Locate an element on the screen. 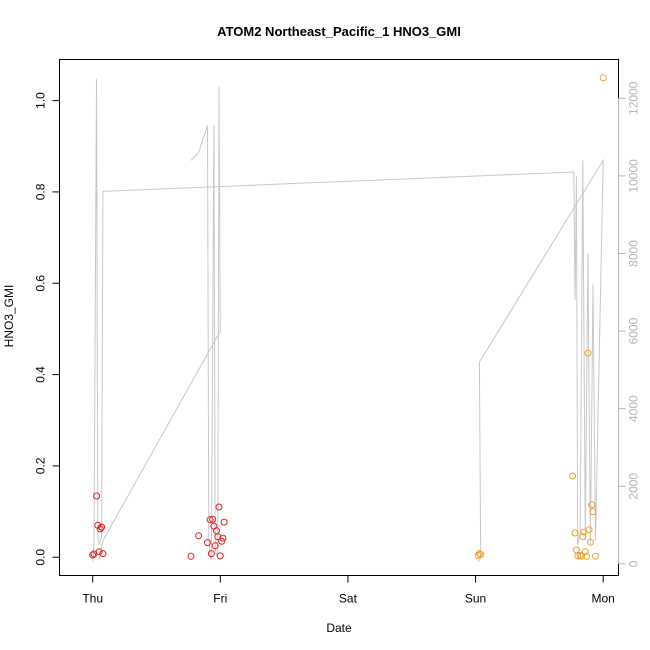 This screenshot has width=650, height=650. y2-tick-label: 4000 is located at coordinates (634, 408).